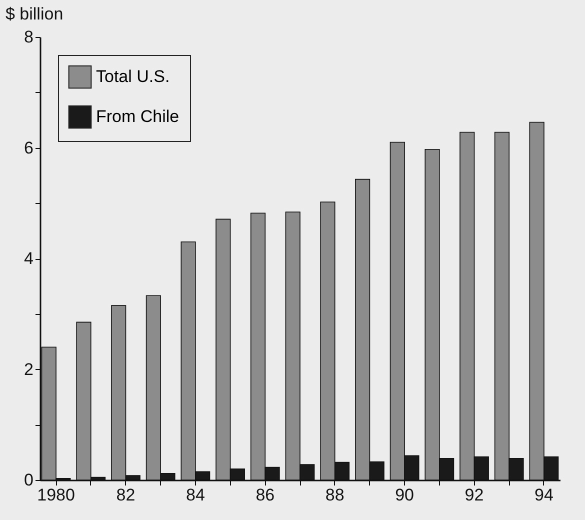 The image size is (585, 520). I want to click on x-tick-label: 86, so click(265, 495).